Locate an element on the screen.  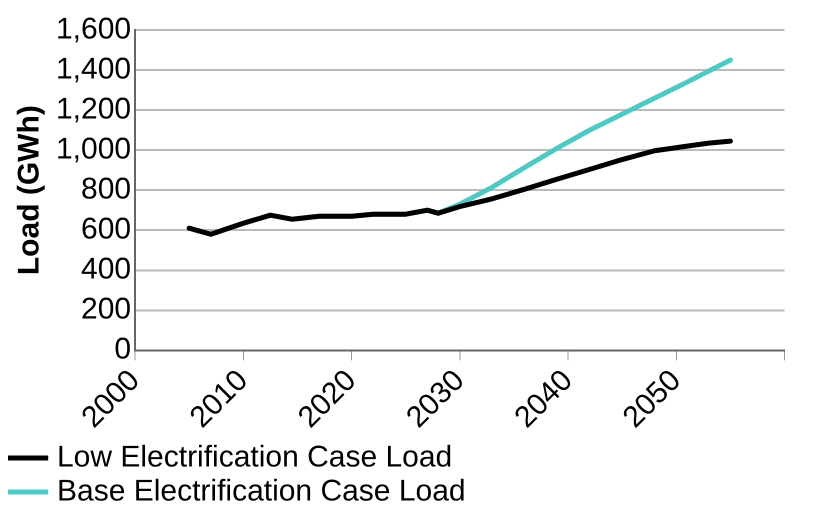
y-tick-label: 400 is located at coordinates (106, 269).